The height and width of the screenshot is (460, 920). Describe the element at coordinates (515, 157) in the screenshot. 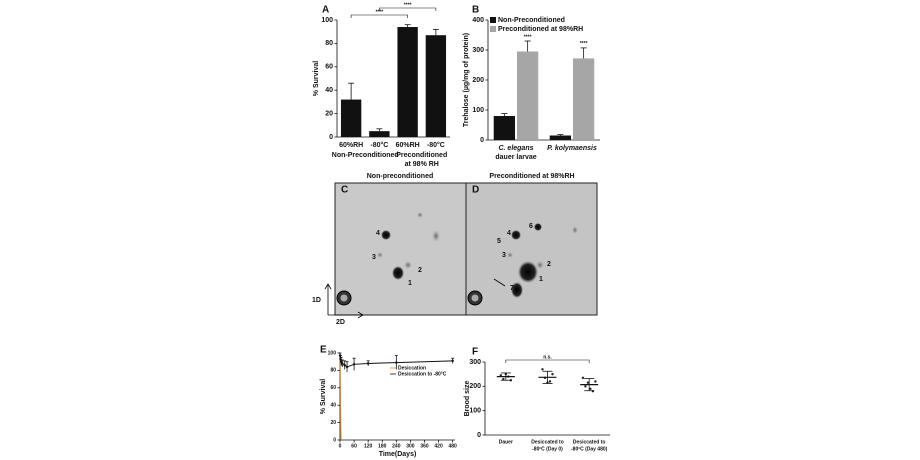

I see `x-tick-label: dauer larvae` at that location.